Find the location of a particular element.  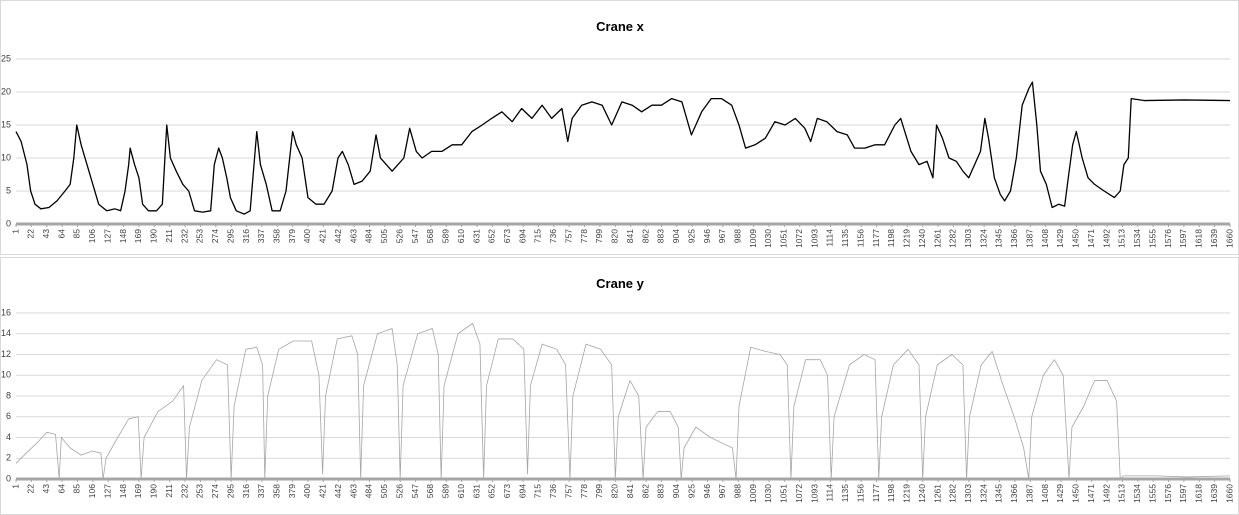

x-tick-label: 652 is located at coordinates (492, 491).